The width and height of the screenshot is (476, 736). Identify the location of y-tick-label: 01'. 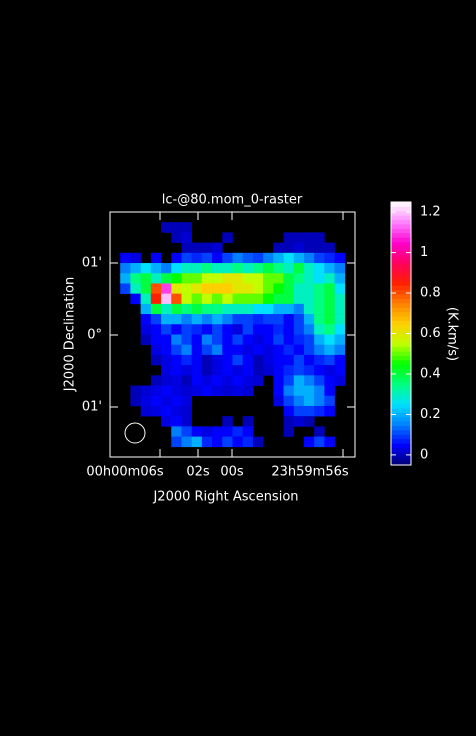
(92, 263).